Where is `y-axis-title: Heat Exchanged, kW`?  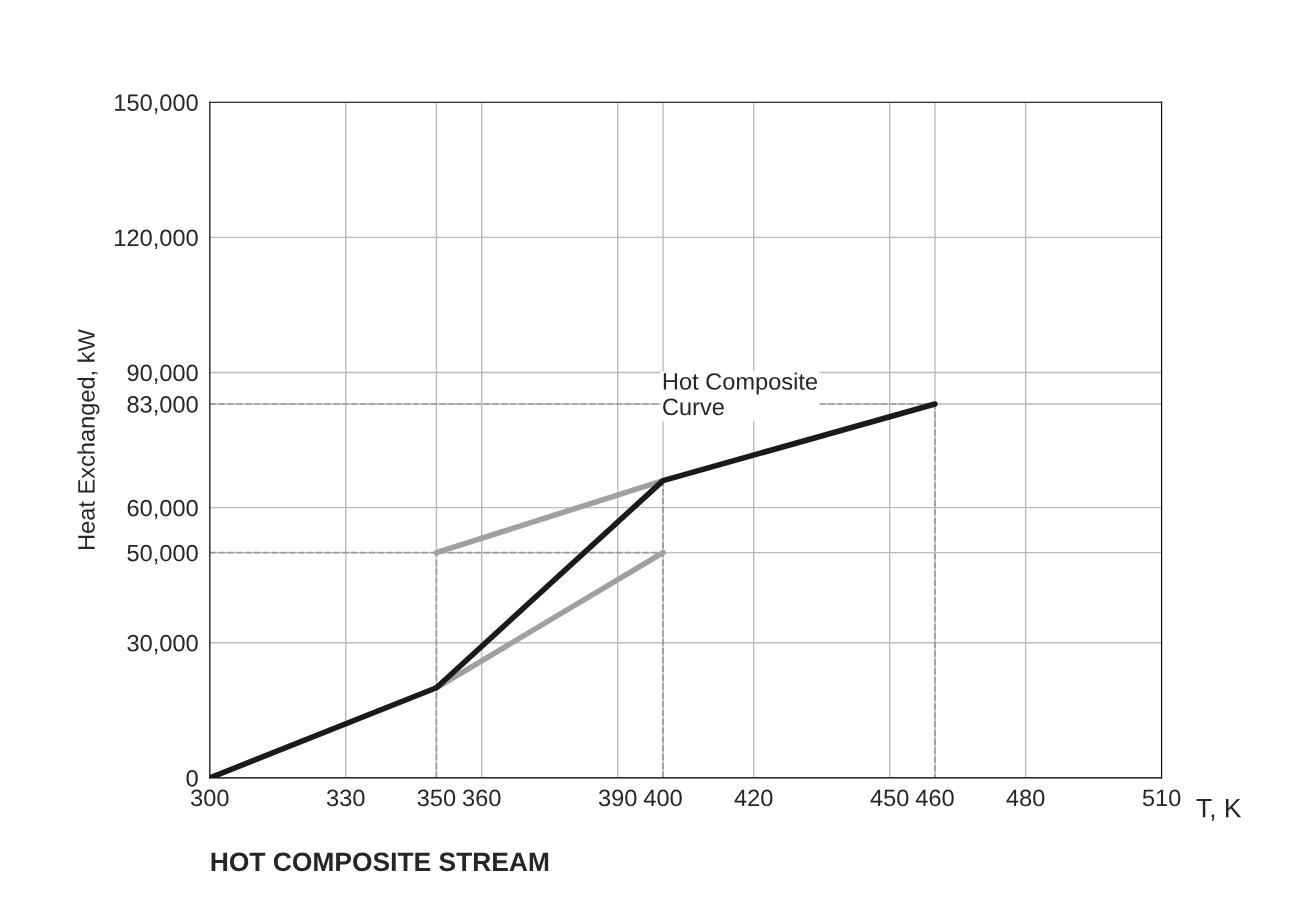
y-axis-title: Heat Exchanged, kW is located at coordinates (88, 439).